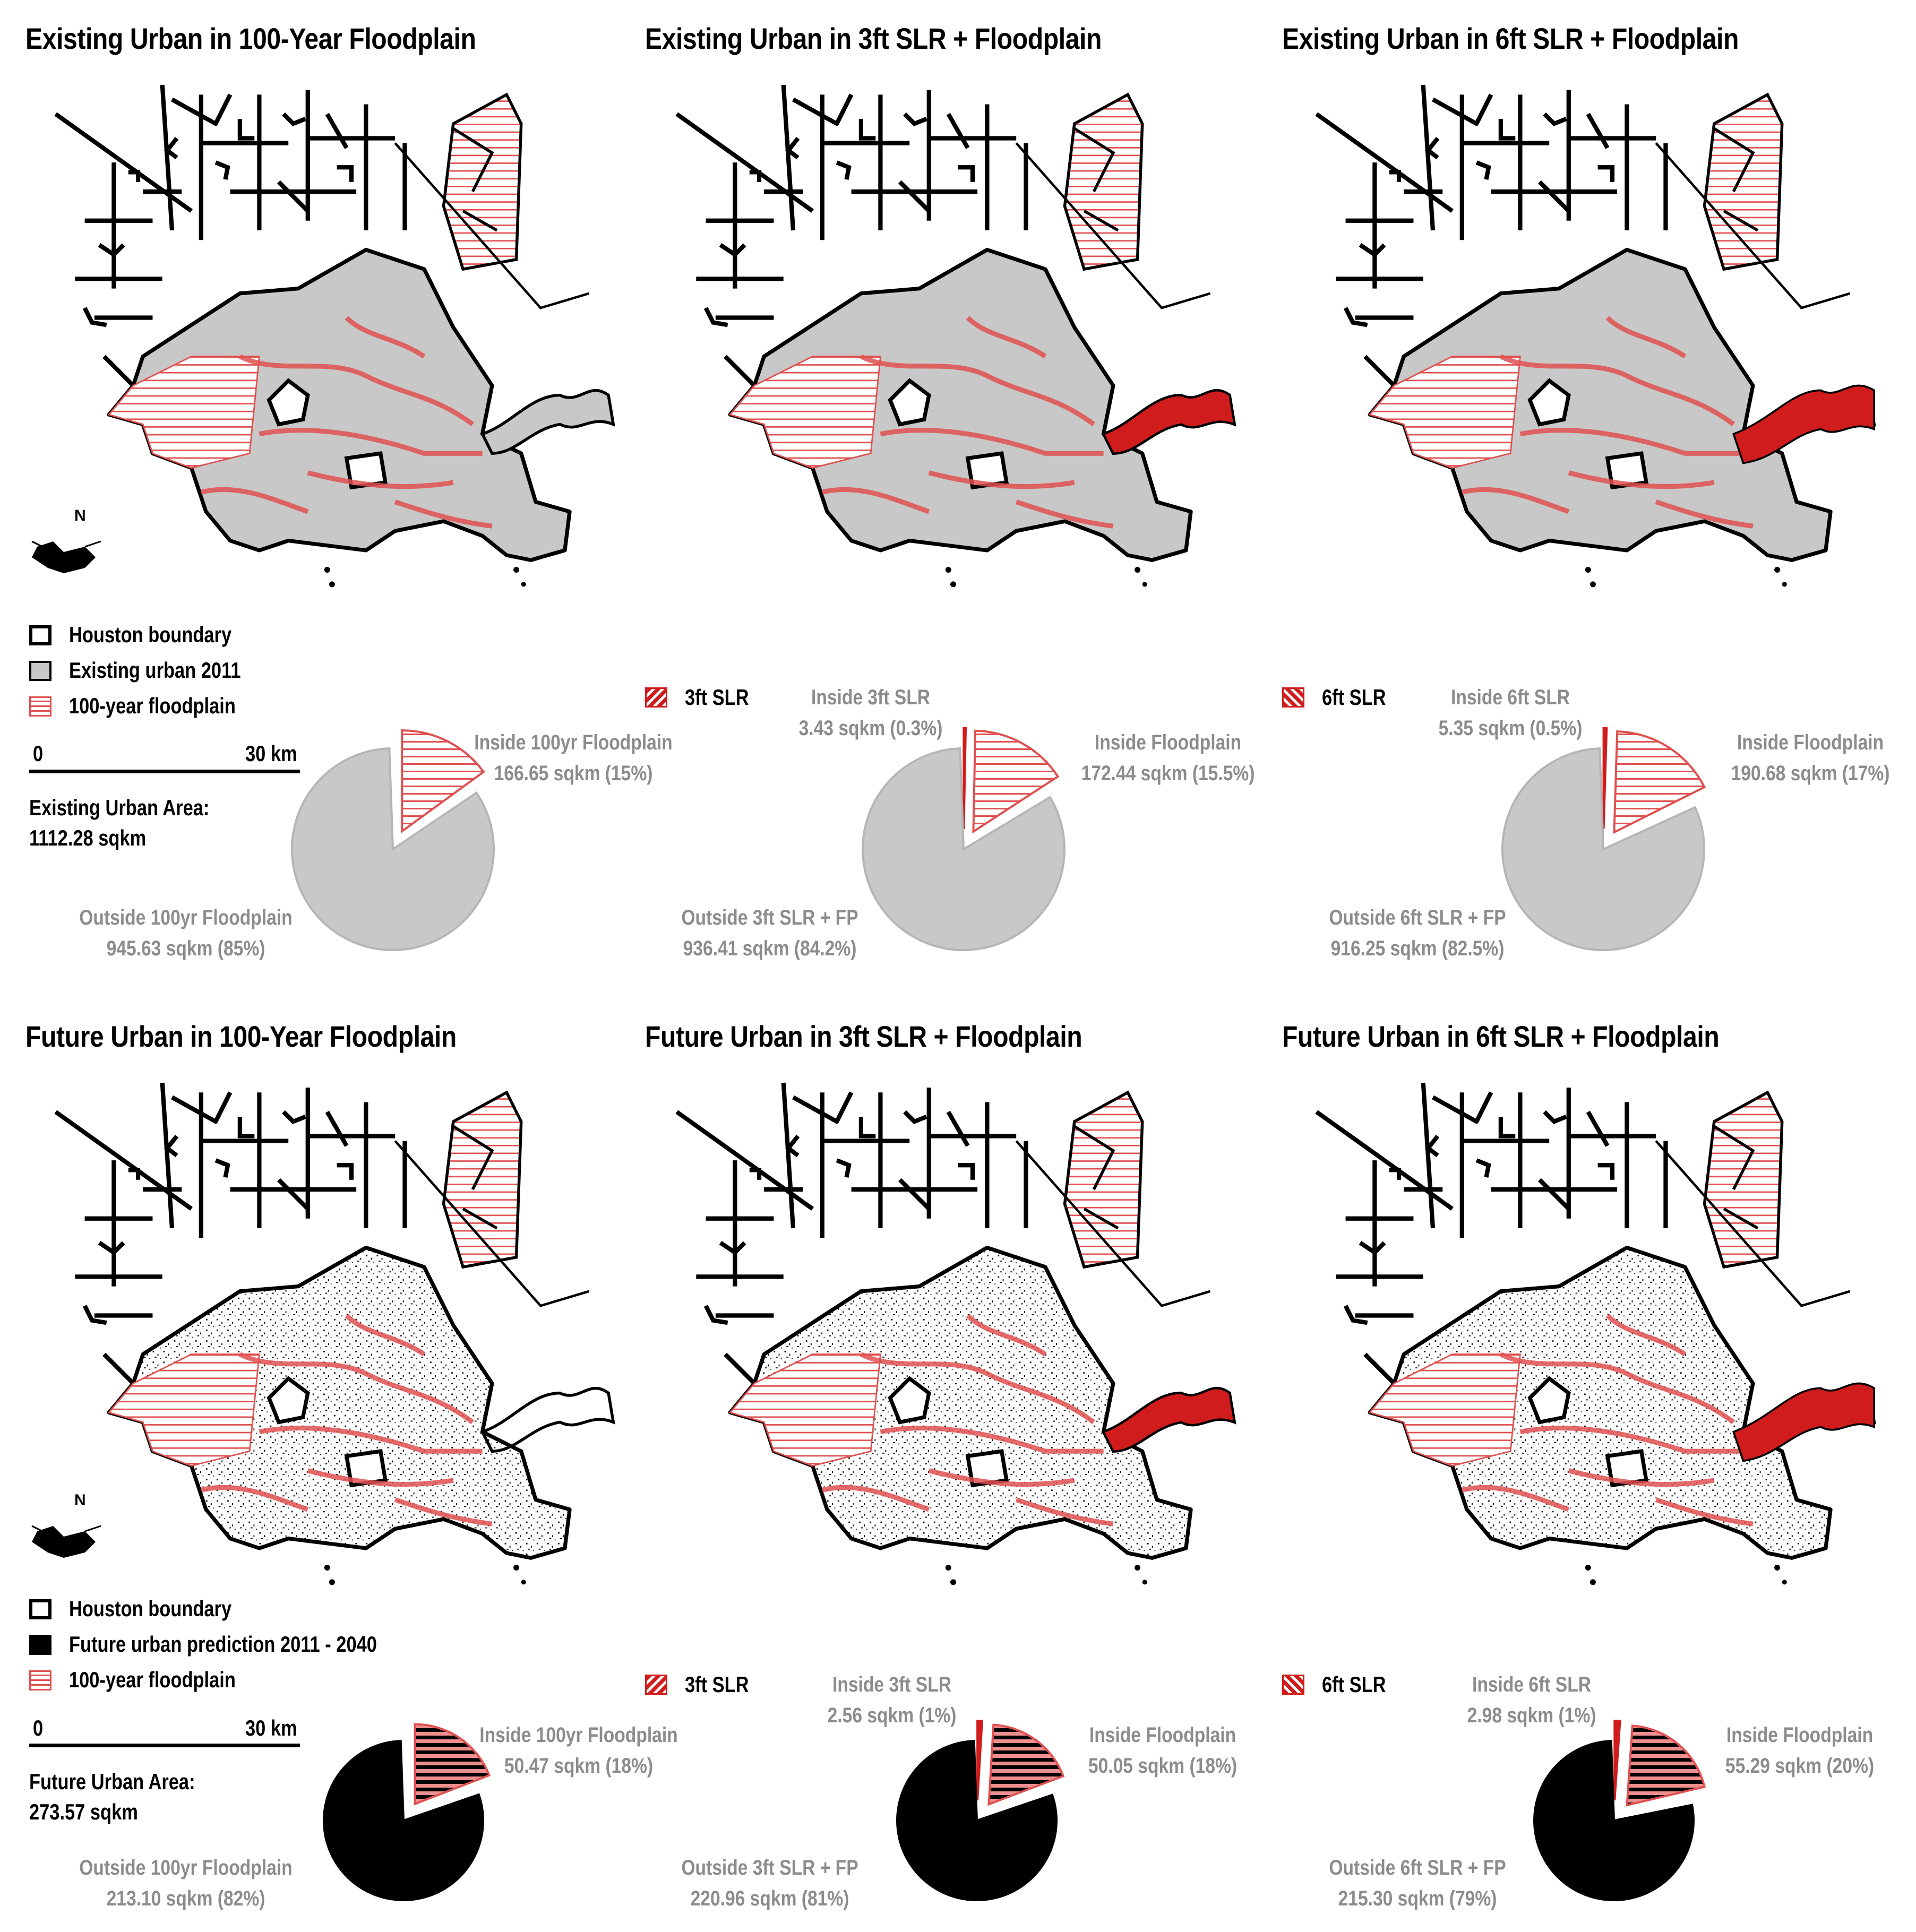 The image size is (1916, 1932). Describe the element at coordinates (769, 933) in the screenshot. I see `pie-label-outside: Outside 3ft SLR + FP 936.41 sqkm (84.2%)` at that location.